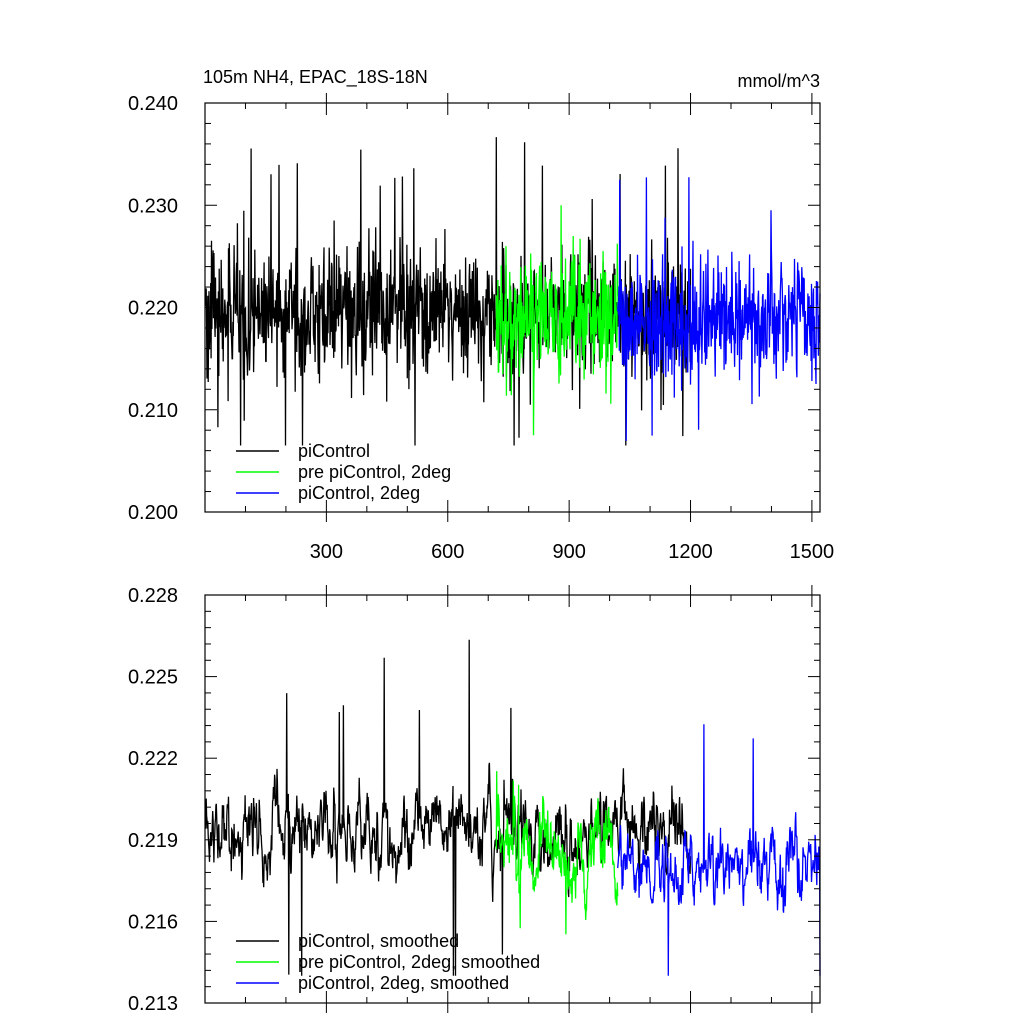 This screenshot has width=1024, height=1024. Describe the element at coordinates (153, 1004) in the screenshot. I see `y-tick-label: 0.213` at that location.